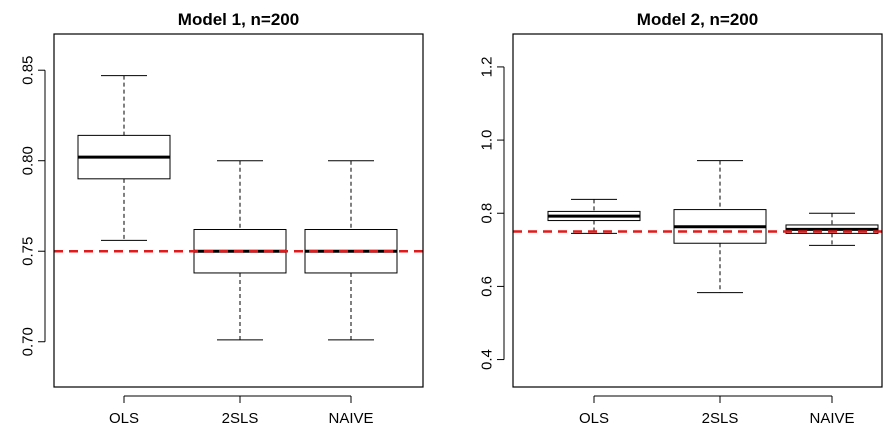 This screenshot has width=895, height=434. I want to click on y-tick-label: 0.4, so click(487, 359).